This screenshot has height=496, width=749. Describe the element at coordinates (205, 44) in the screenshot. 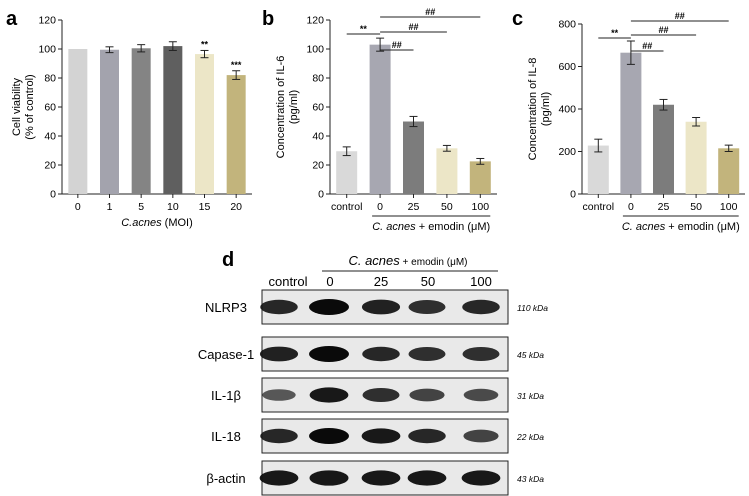

I see `significance-label: **` at that location.